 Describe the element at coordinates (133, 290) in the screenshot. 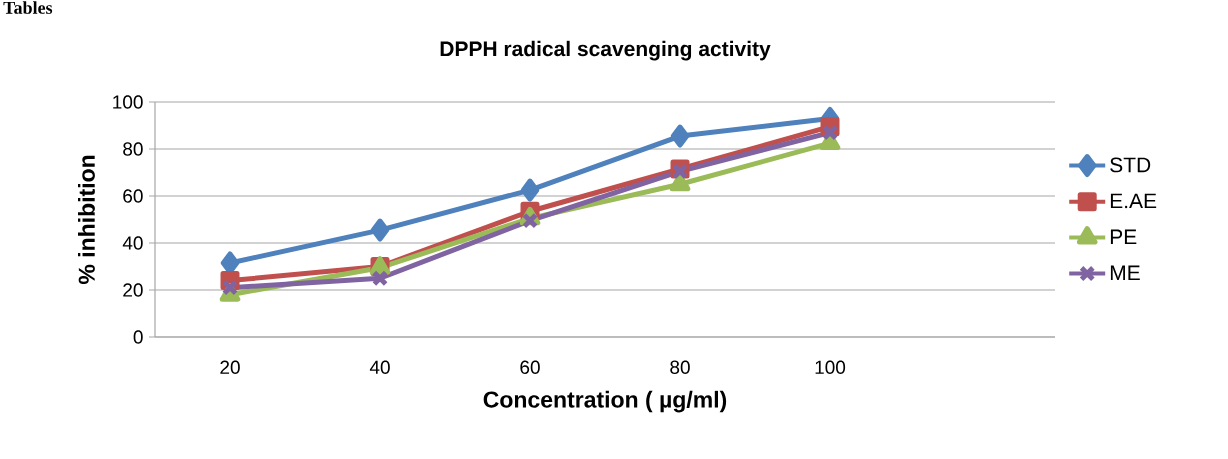

I see `y-tick-label: 20` at that location.